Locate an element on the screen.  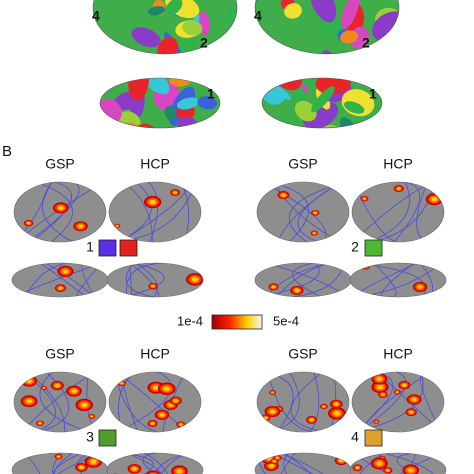
dataset-label: GSP is located at coordinates (303, 354).